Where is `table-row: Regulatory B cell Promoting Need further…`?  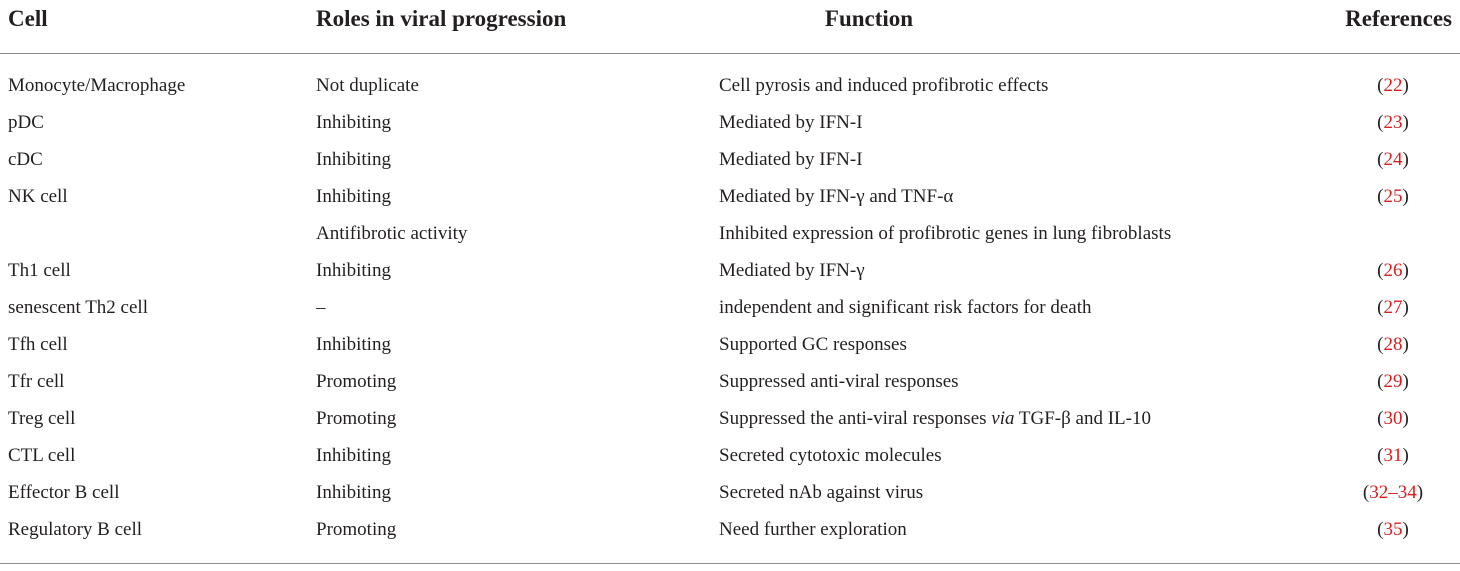 table-row: Regulatory B cell Promoting Need further… is located at coordinates (730, 529).